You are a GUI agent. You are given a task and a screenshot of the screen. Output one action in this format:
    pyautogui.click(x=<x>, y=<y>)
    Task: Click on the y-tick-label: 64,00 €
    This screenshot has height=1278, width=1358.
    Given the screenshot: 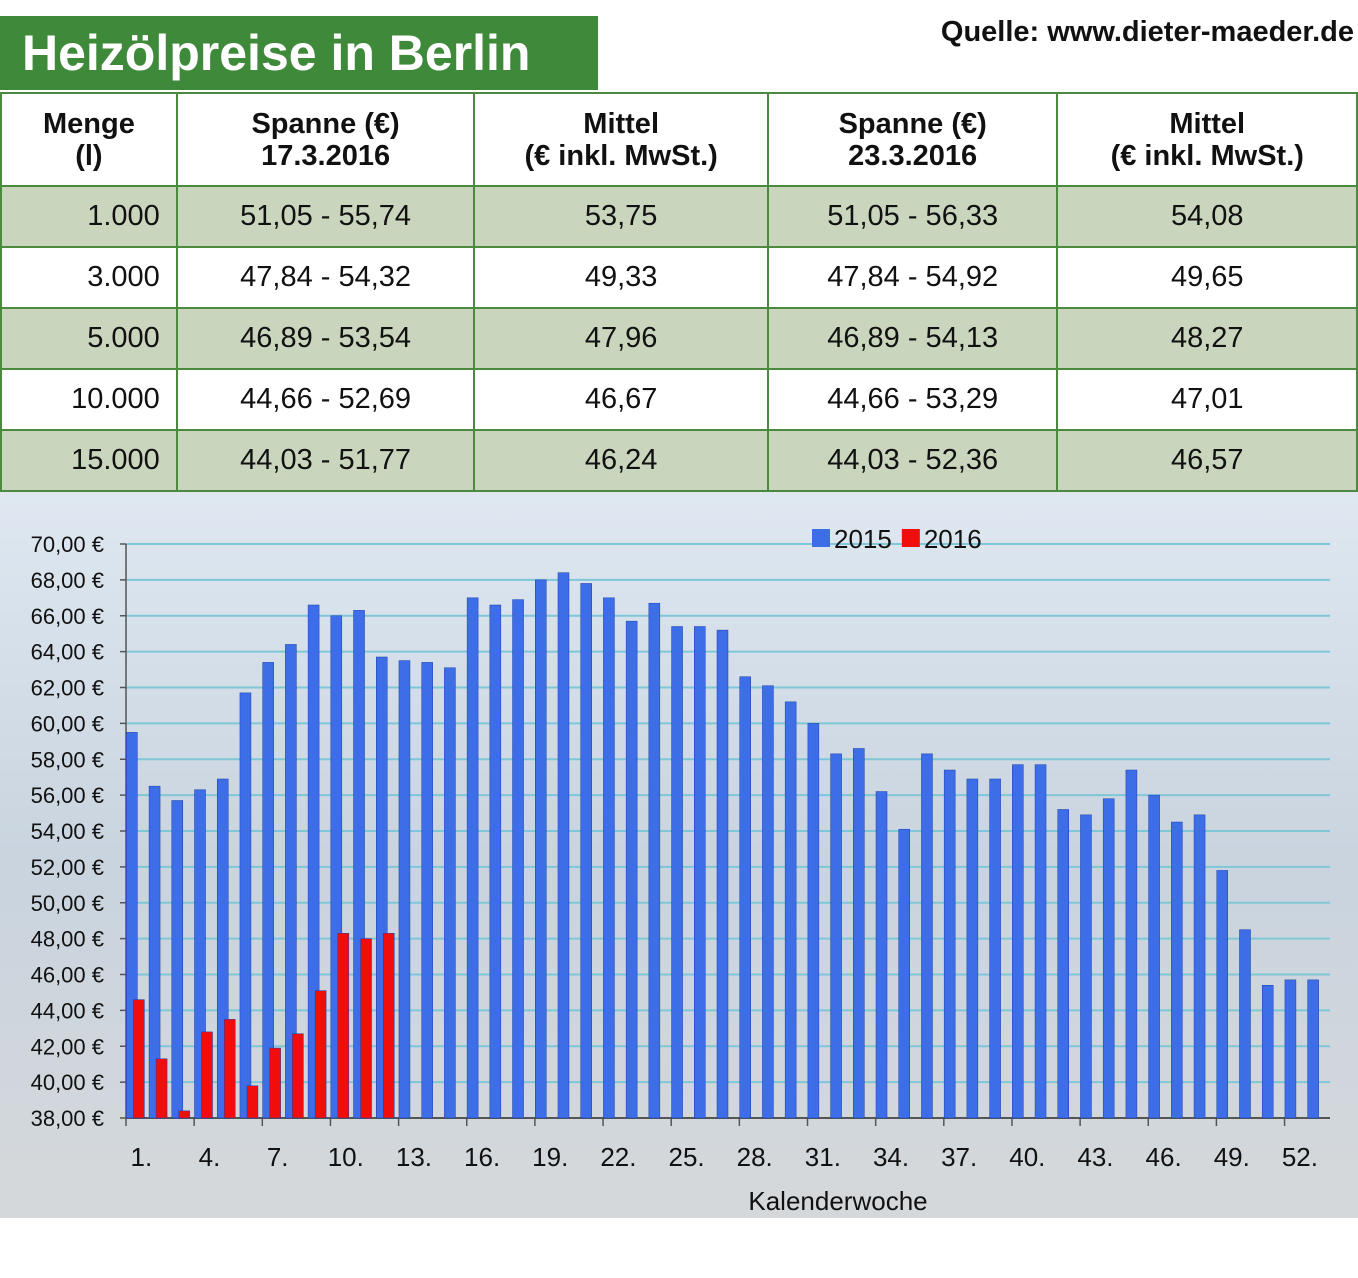 What is the action you would take?
    pyautogui.click(x=67, y=652)
    